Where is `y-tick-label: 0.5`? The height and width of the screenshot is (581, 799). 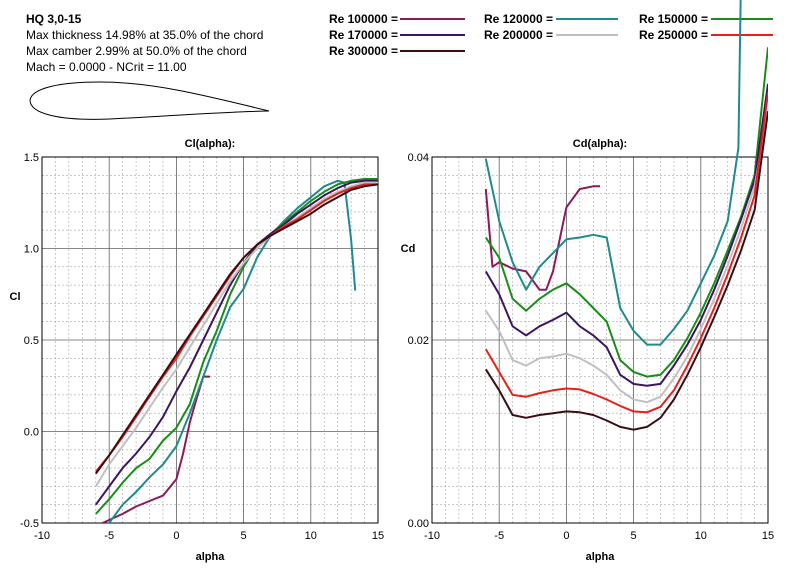 y-tick-label: 0.5 is located at coordinates (31, 341).